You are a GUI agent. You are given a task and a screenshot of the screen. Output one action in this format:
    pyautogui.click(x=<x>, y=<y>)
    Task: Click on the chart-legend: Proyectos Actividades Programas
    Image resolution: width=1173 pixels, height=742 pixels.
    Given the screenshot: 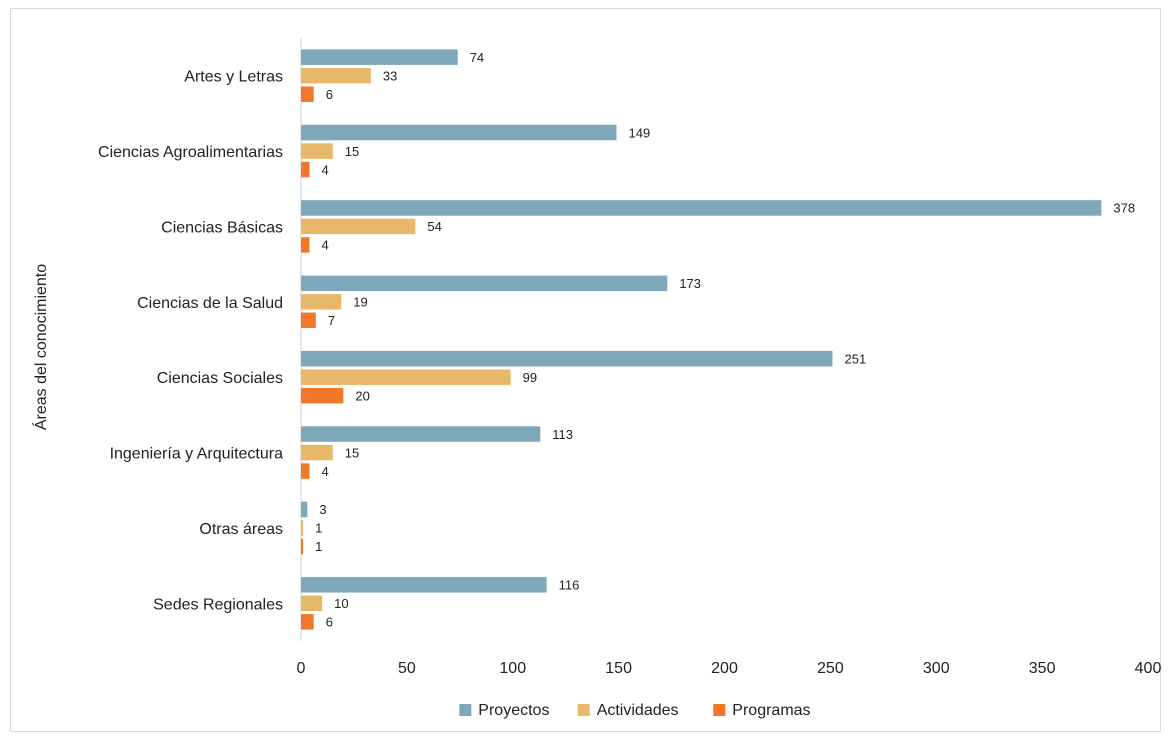 What is the action you would take?
    pyautogui.click(x=635, y=710)
    